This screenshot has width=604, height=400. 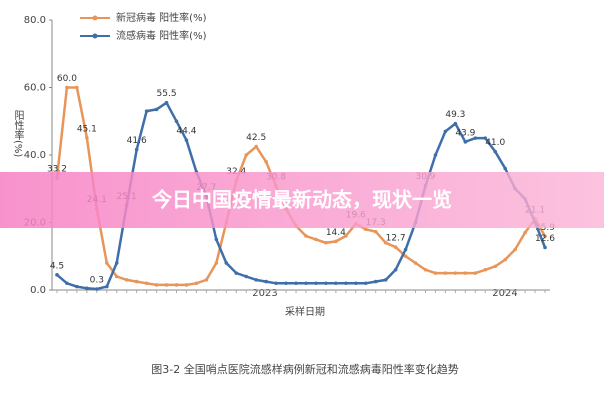 I want to click on year-label: 2023, so click(x=264, y=293).